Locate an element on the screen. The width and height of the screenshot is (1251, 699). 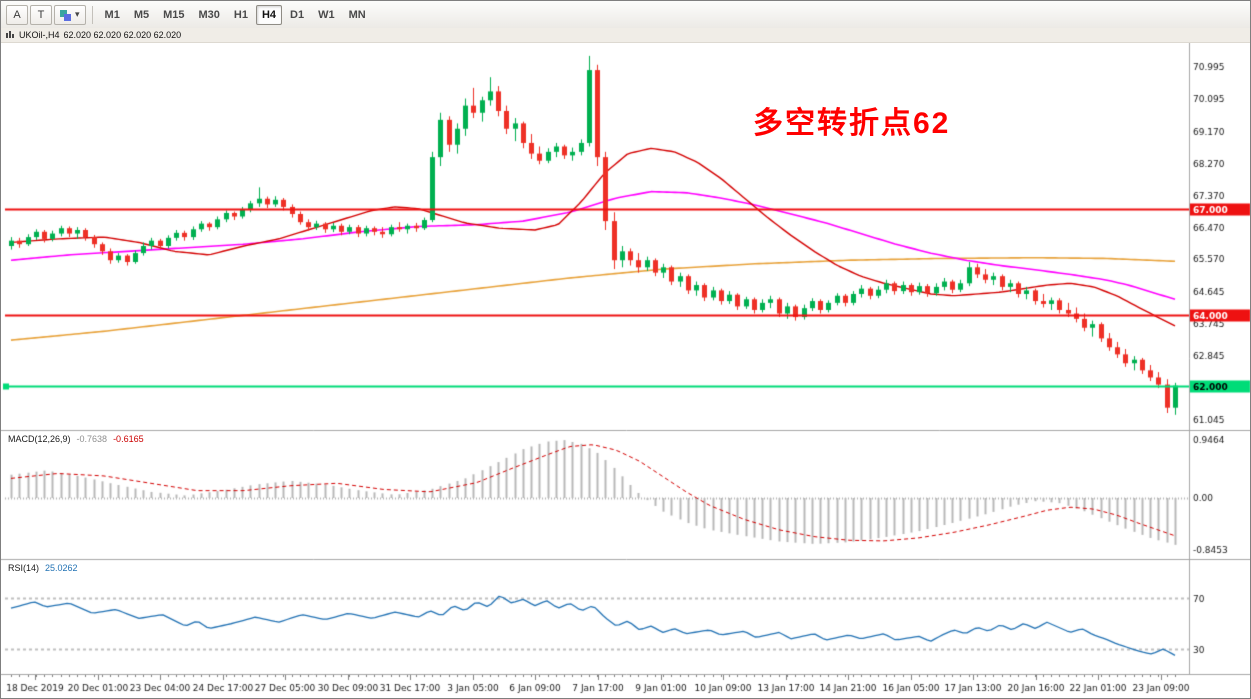
timeframe-m5: M5 is located at coordinates (141, 15).